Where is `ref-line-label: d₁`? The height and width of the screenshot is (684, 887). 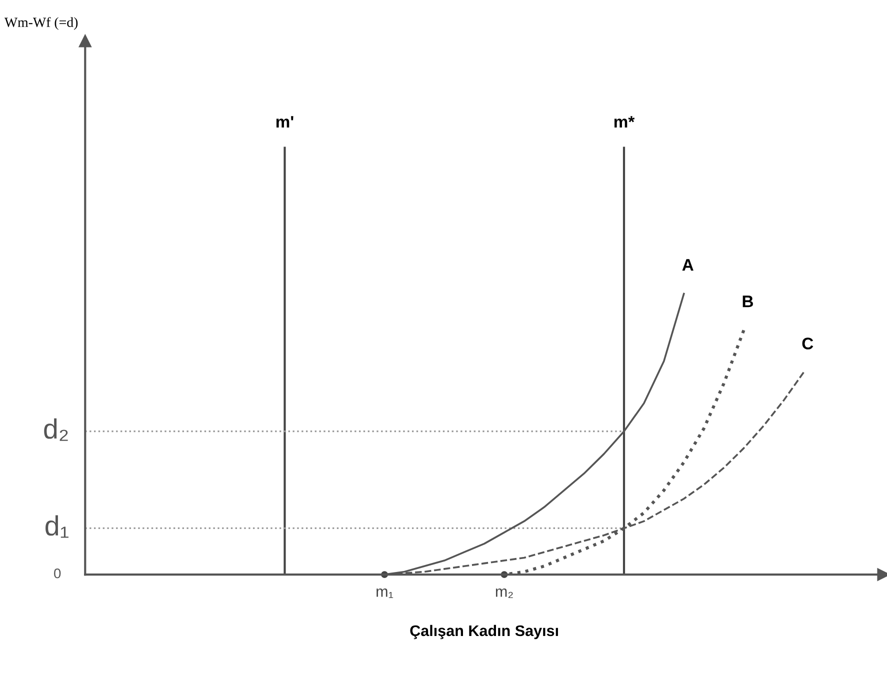 ref-line-label: d₁ is located at coordinates (57, 526).